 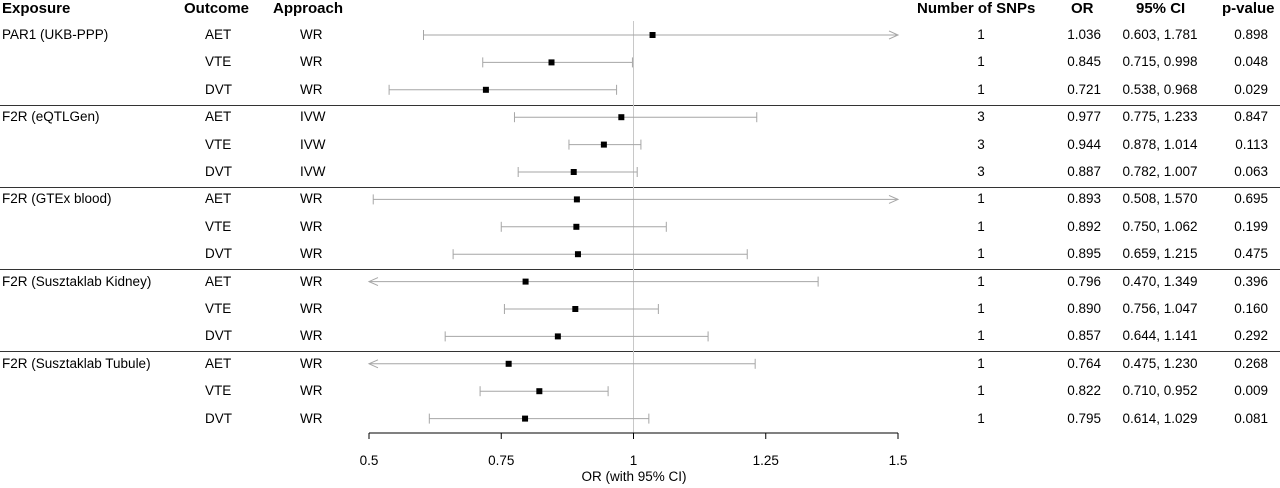 What do you see at coordinates (1251, 363) in the screenshot?
I see `p-value-cell: 0.268` at bounding box center [1251, 363].